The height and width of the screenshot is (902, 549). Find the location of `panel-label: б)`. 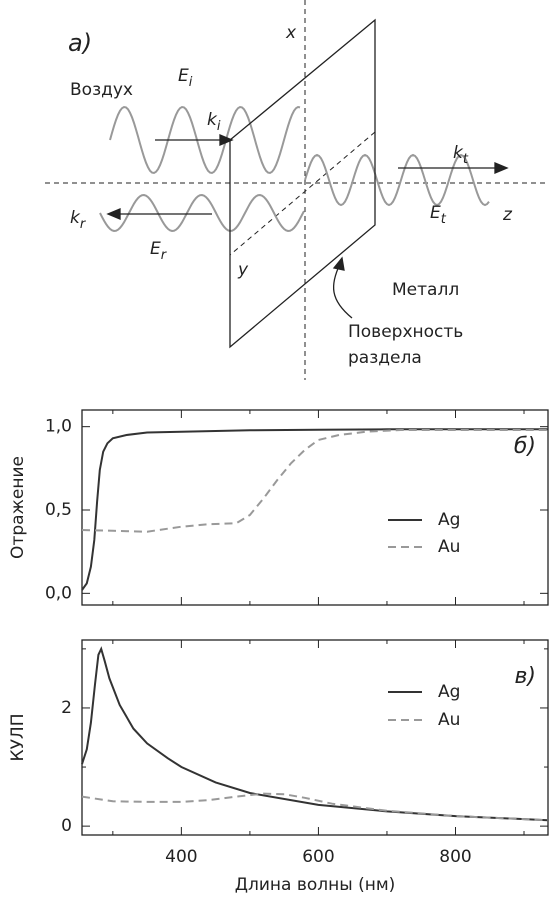

panel-label: б) is located at coordinates (525, 446).